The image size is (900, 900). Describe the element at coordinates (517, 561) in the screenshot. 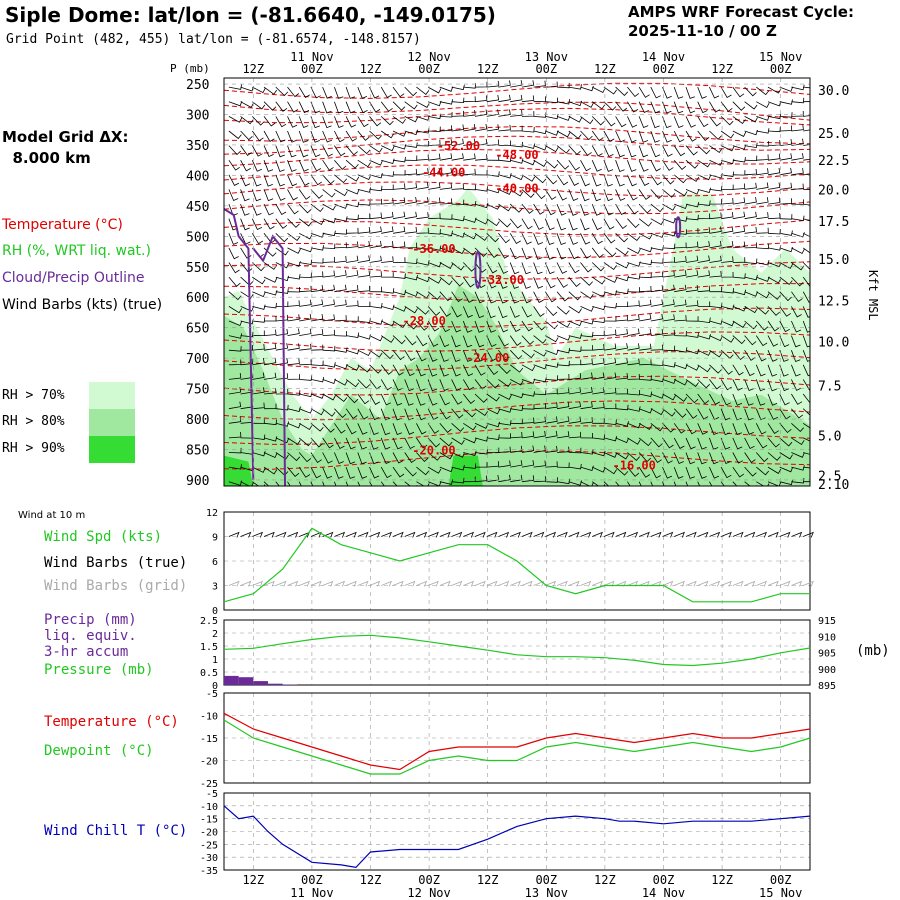

I see `wind-frame` at that location.